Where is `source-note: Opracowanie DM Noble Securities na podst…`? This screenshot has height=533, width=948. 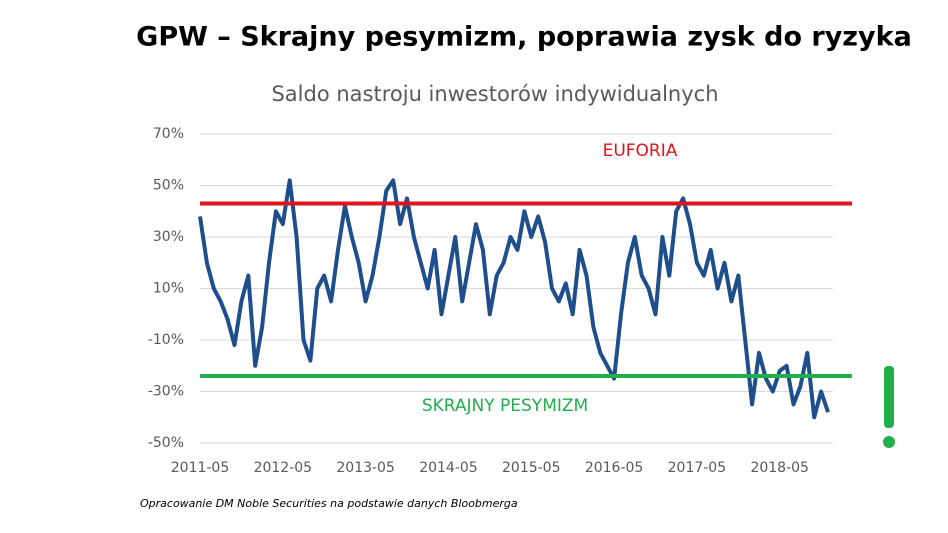
source-note: Opracowanie DM Noble Securities na podst… is located at coordinates (329, 503).